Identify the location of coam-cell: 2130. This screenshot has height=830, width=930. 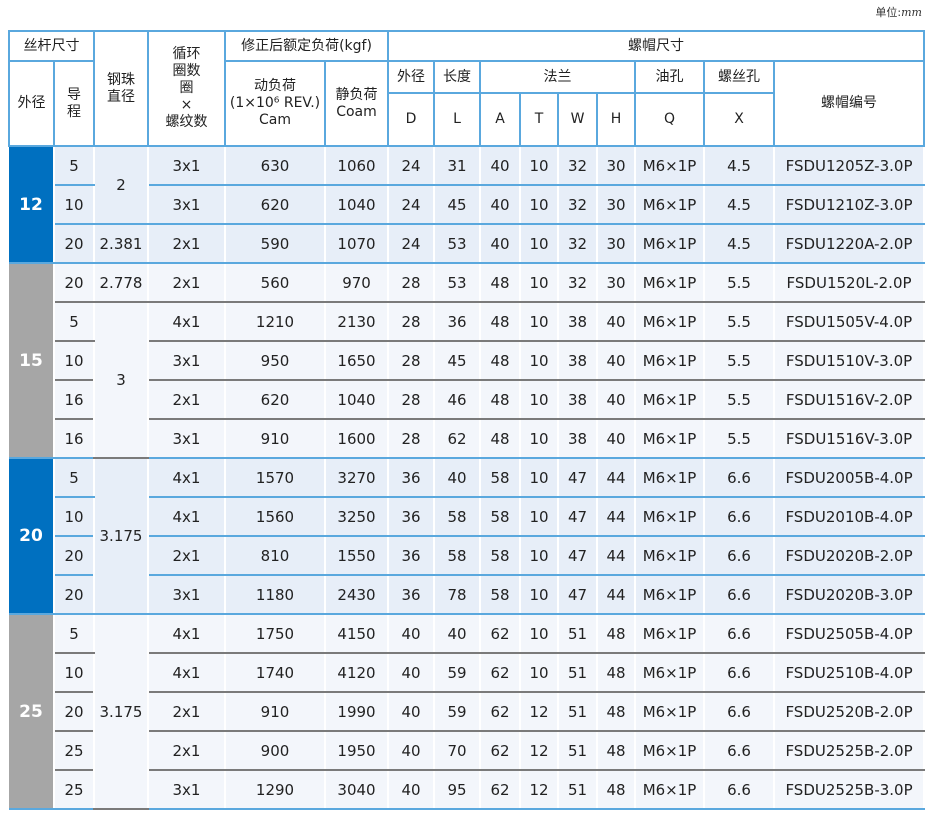
(356, 322).